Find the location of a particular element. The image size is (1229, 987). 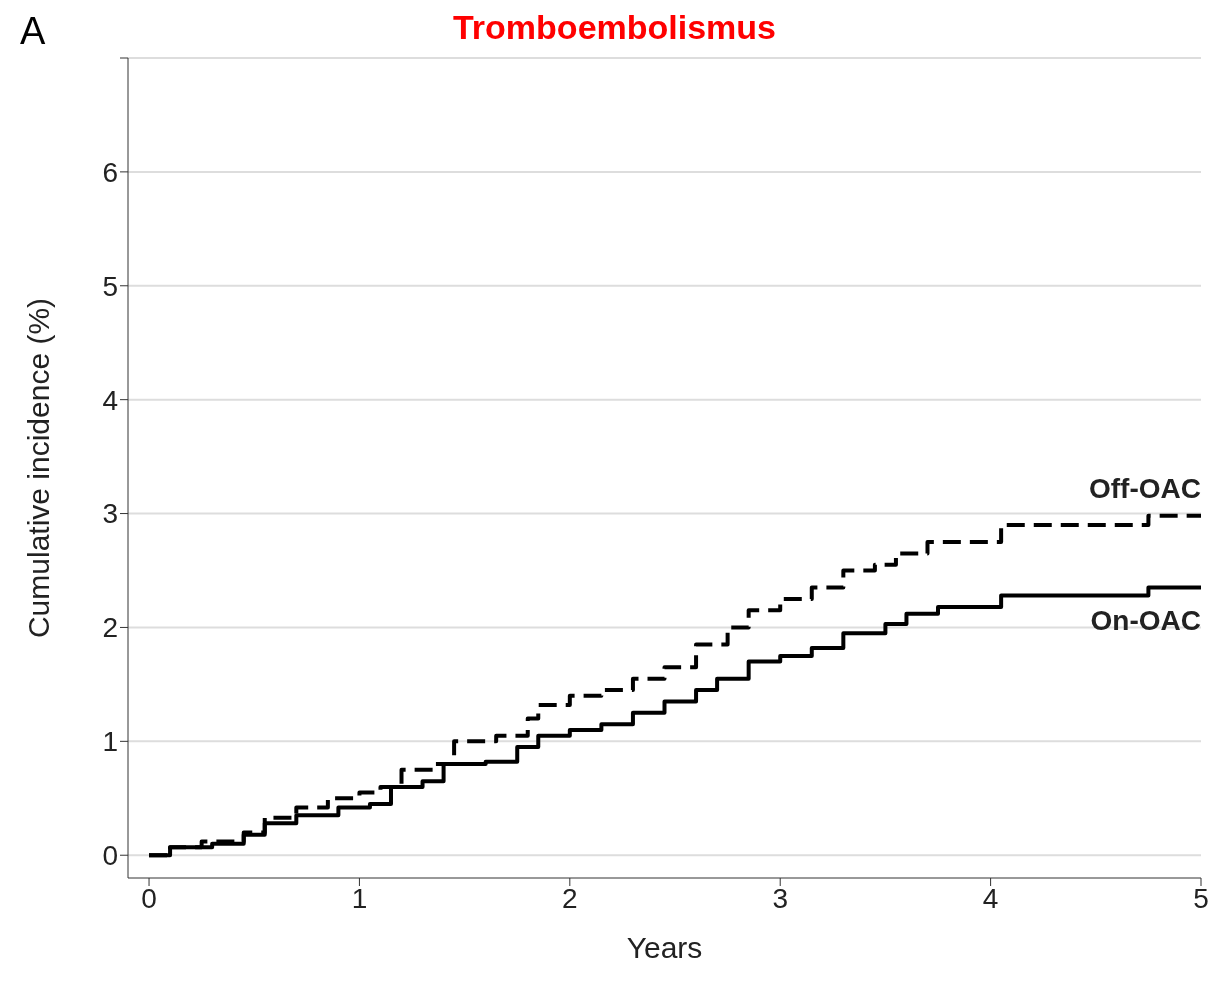

text: A is located at coordinates (33, 31).